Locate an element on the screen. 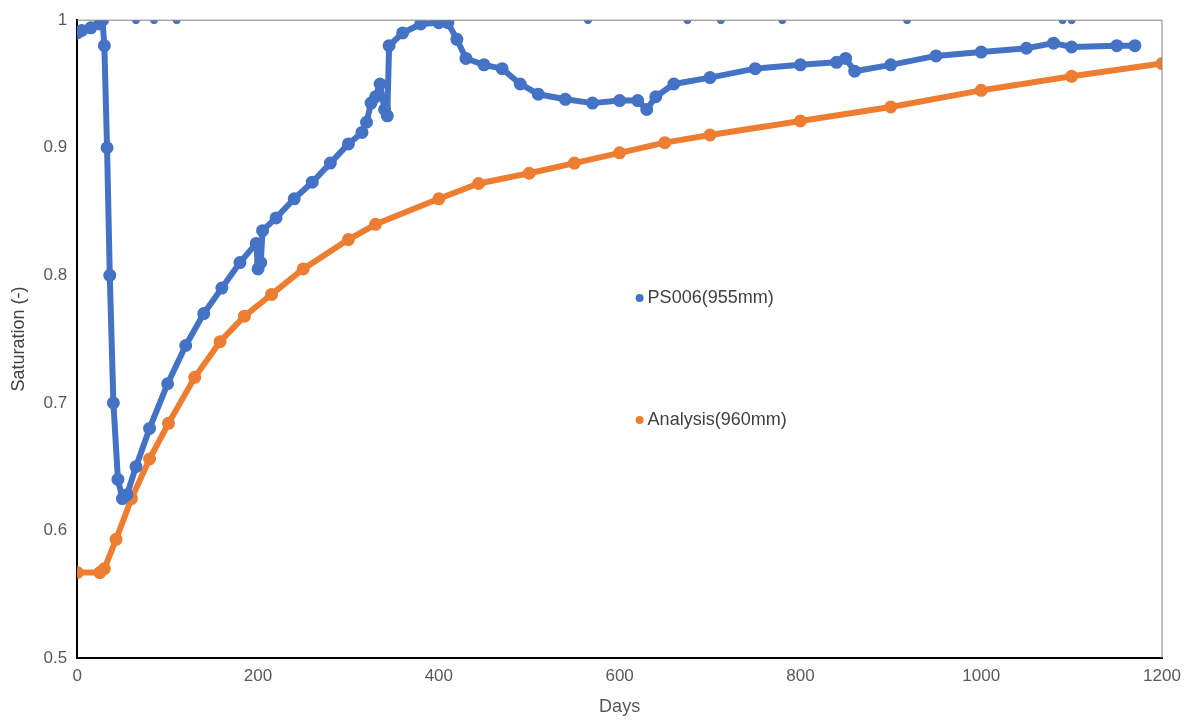 The width and height of the screenshot is (1192, 724). x-tick-label: 600 is located at coordinates (619, 675).